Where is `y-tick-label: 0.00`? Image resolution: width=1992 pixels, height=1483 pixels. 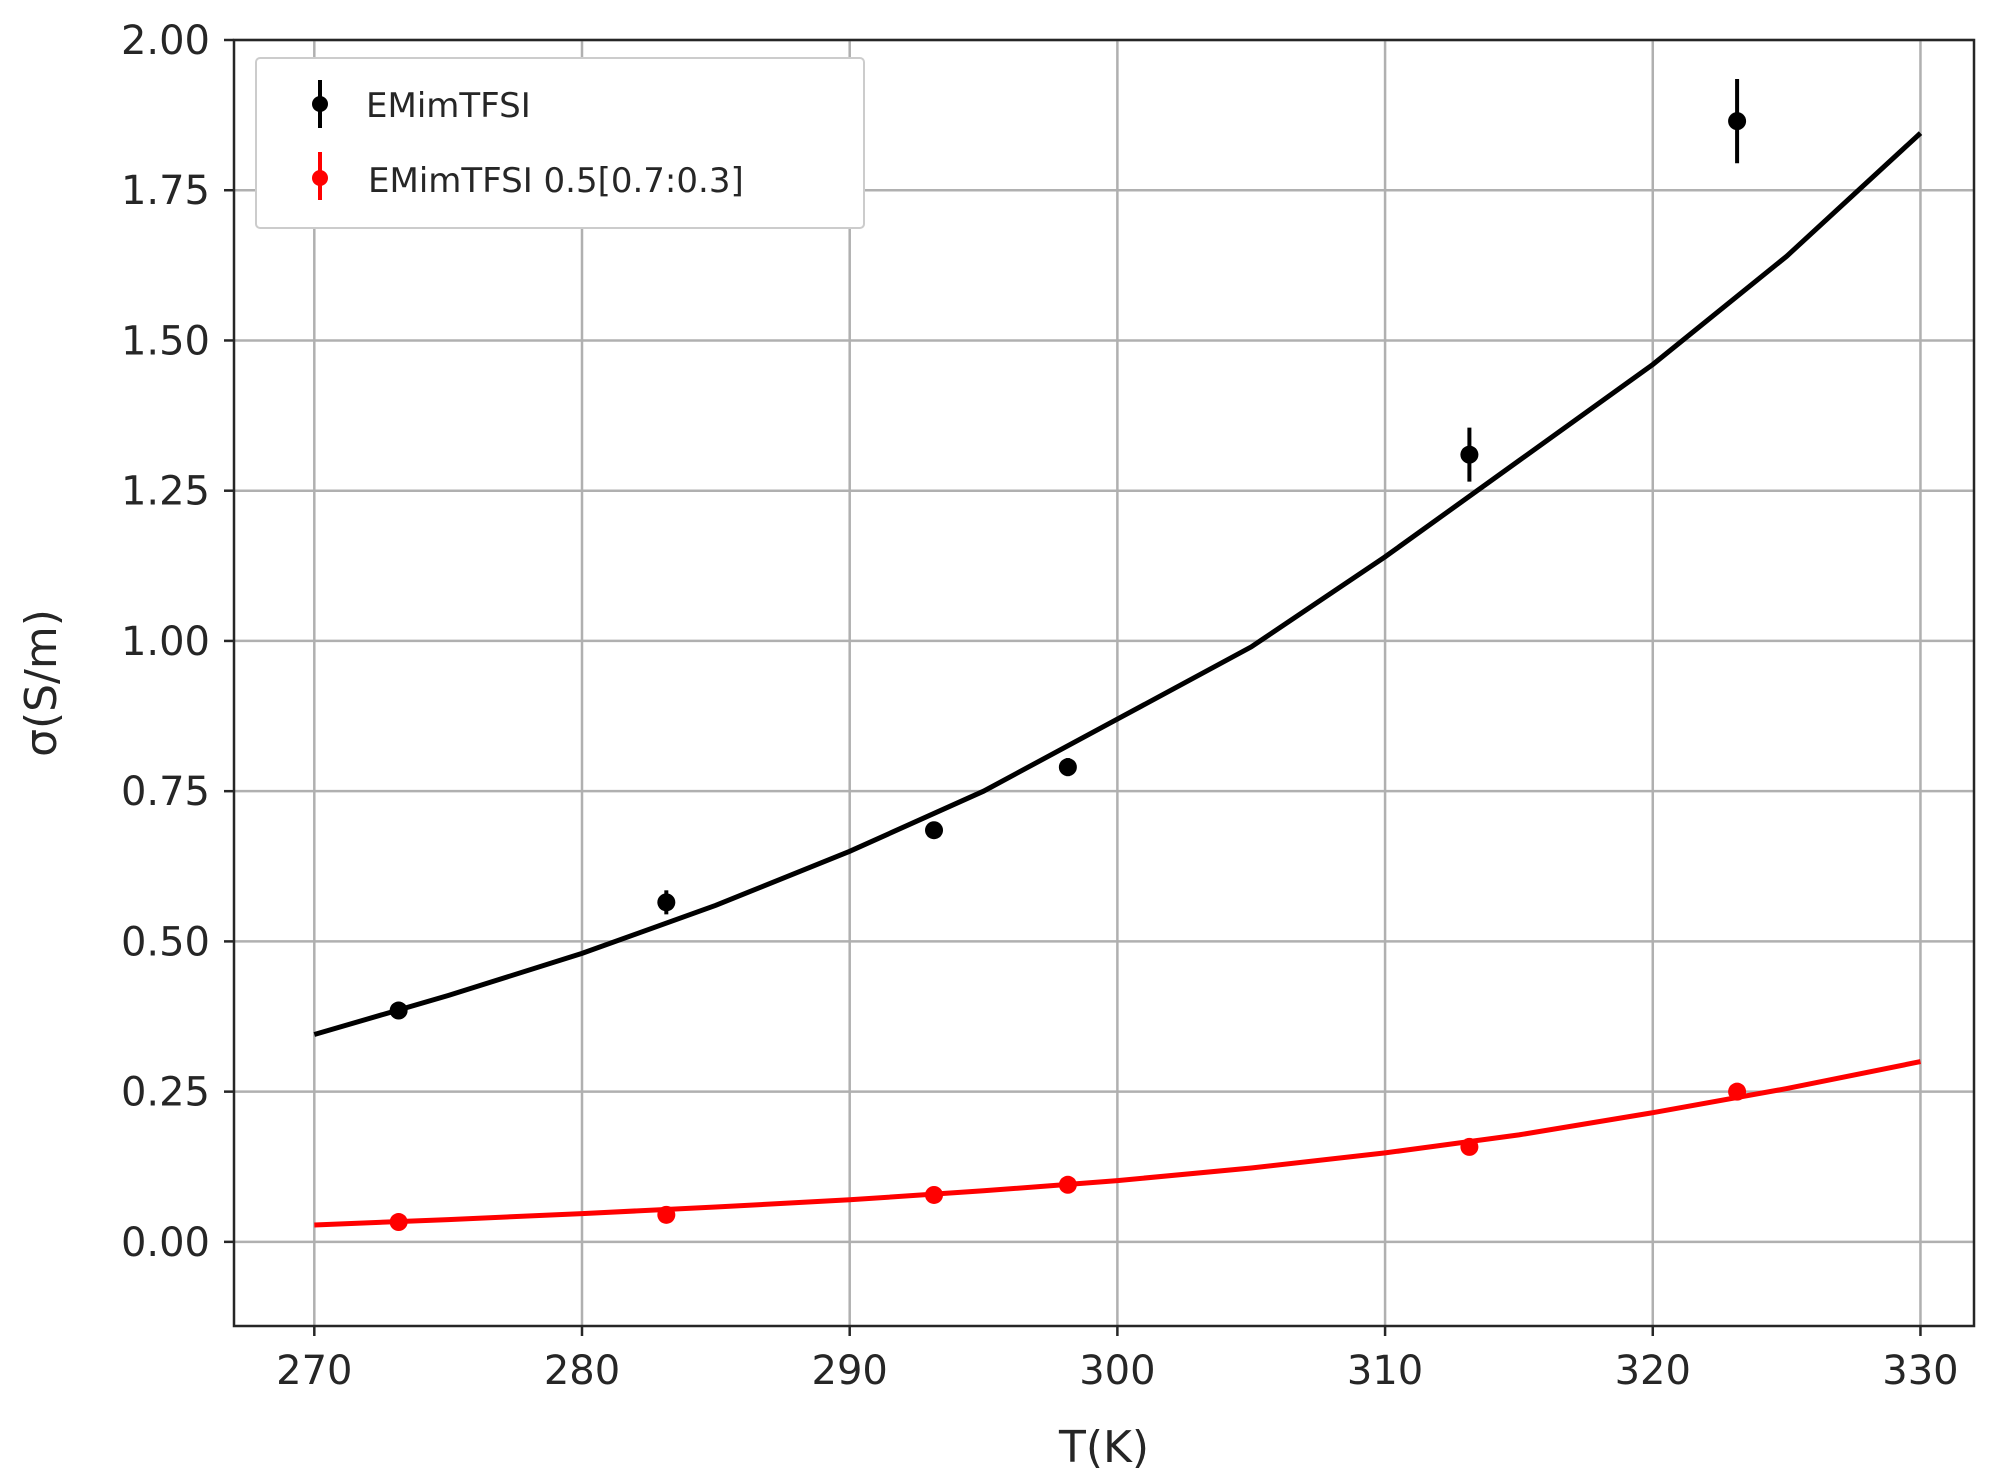 y-tick-label: 0.00 is located at coordinates (165, 1243).